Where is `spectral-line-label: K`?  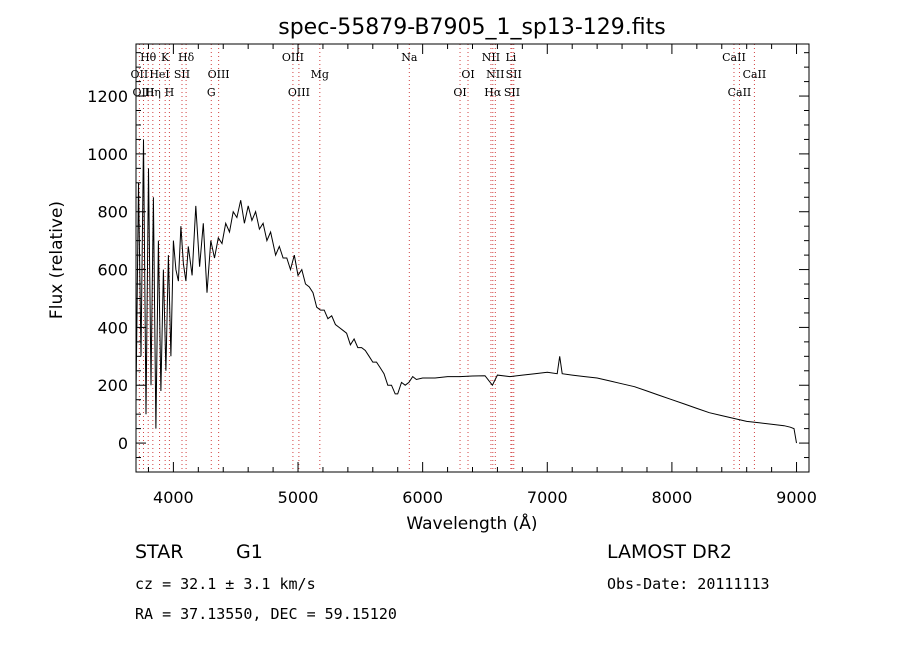 spectral-line-label: K is located at coordinates (165, 57).